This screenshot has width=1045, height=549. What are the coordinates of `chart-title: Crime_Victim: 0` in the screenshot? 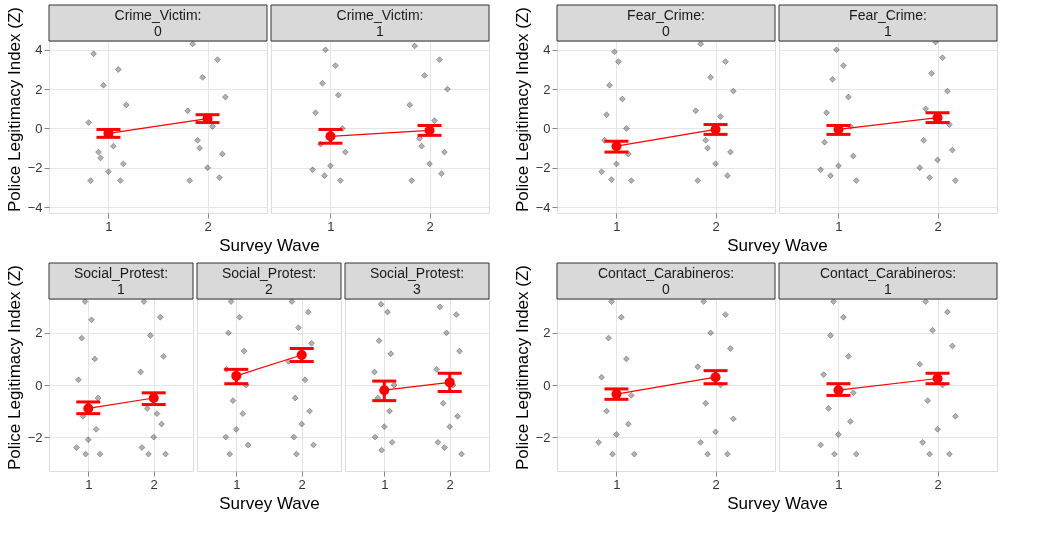 It's located at (158, 23).